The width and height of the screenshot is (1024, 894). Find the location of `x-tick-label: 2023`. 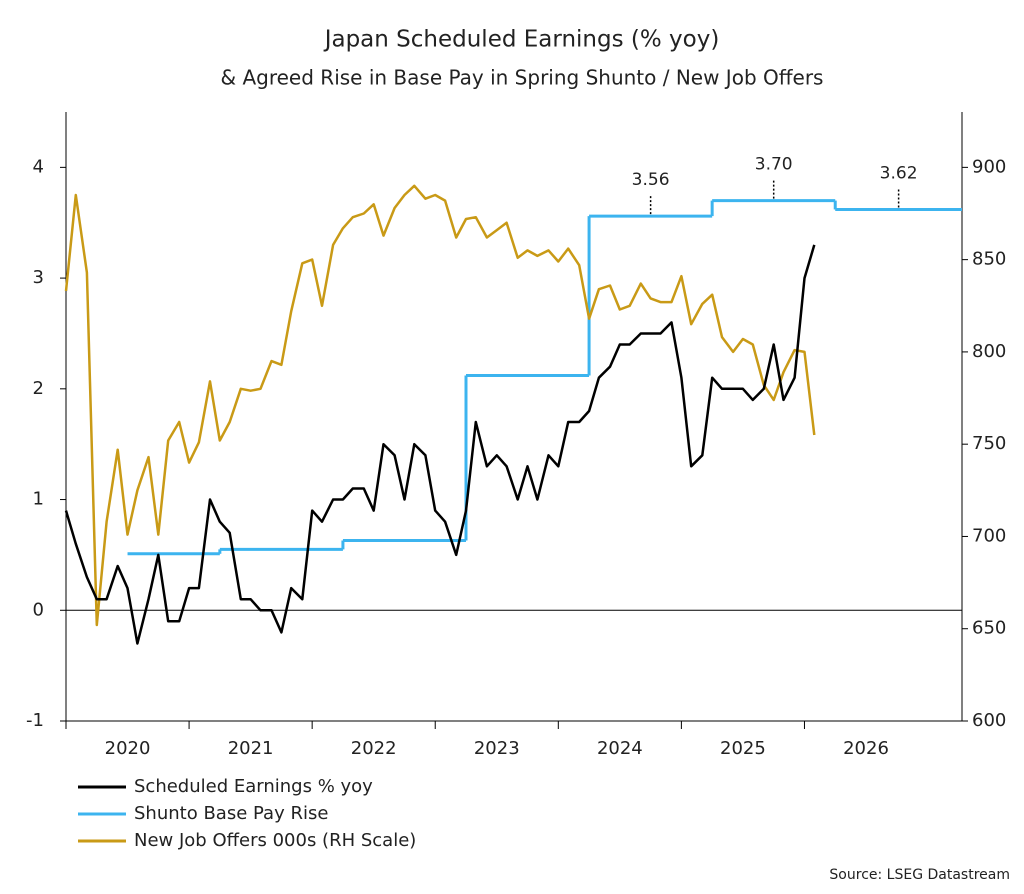

x-tick-label: 2023 is located at coordinates (497, 748).